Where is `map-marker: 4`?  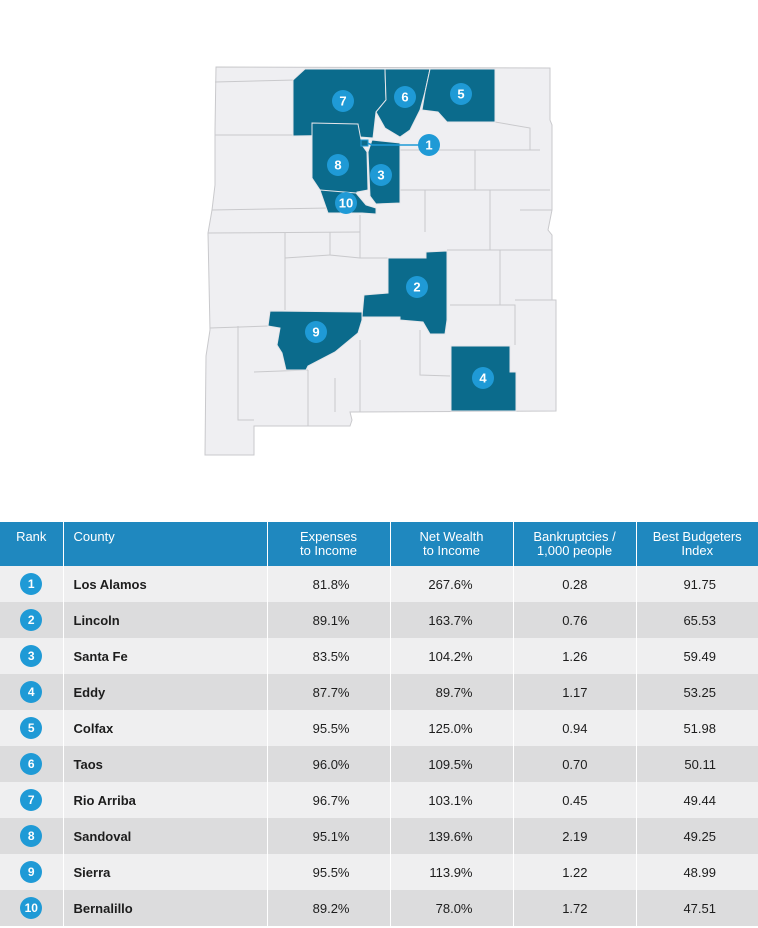
map-marker: 4 is located at coordinates (483, 378).